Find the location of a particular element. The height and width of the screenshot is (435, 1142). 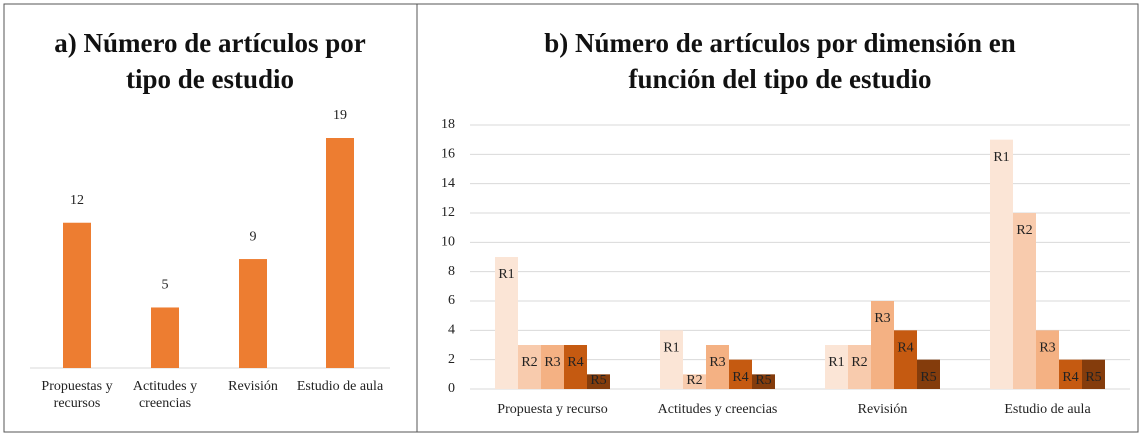

x-tick-label: Propuestas y recursos is located at coordinates (77, 395).